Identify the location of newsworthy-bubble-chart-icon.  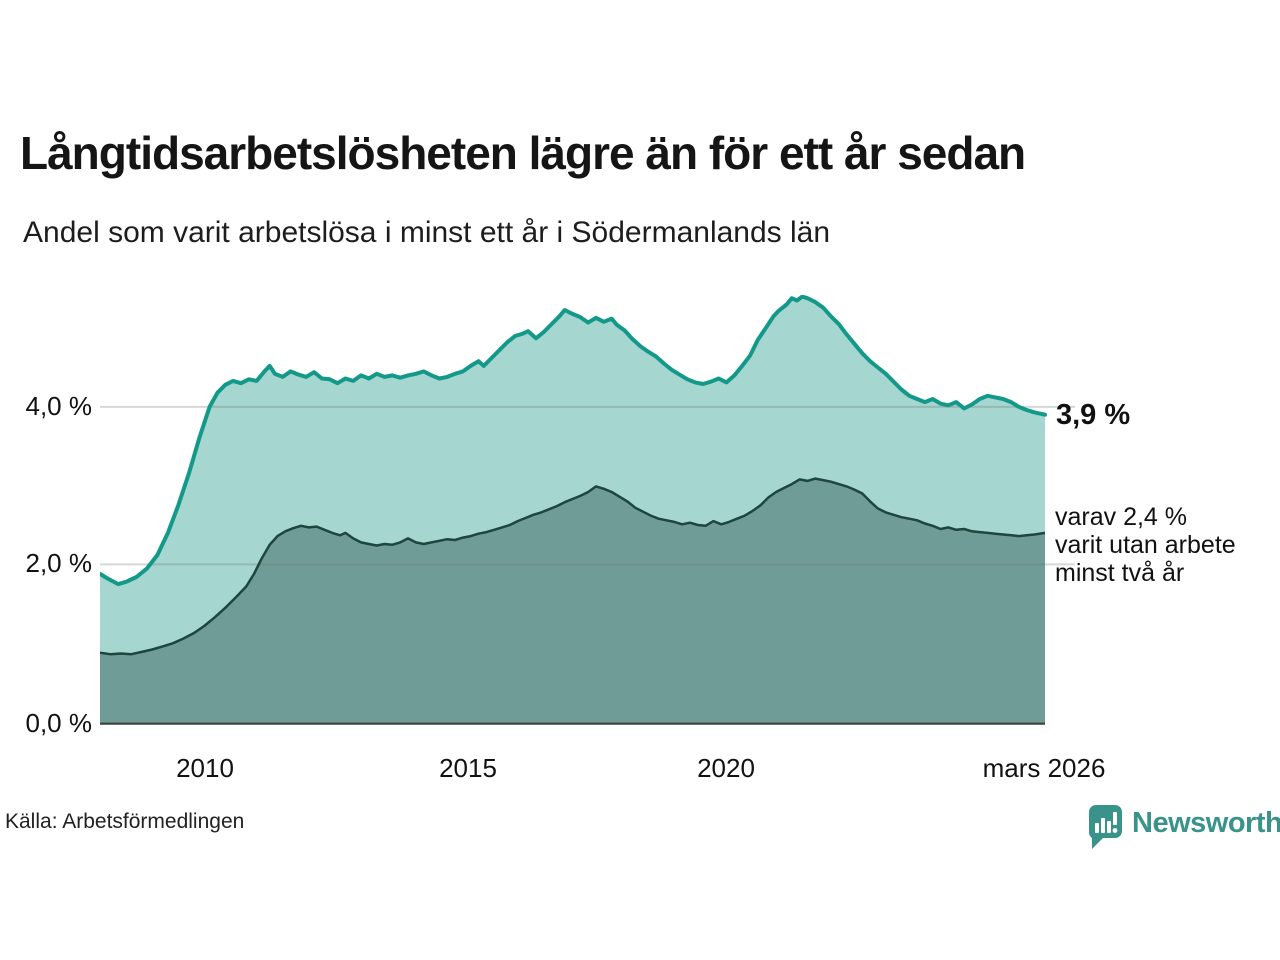
(1105, 827).